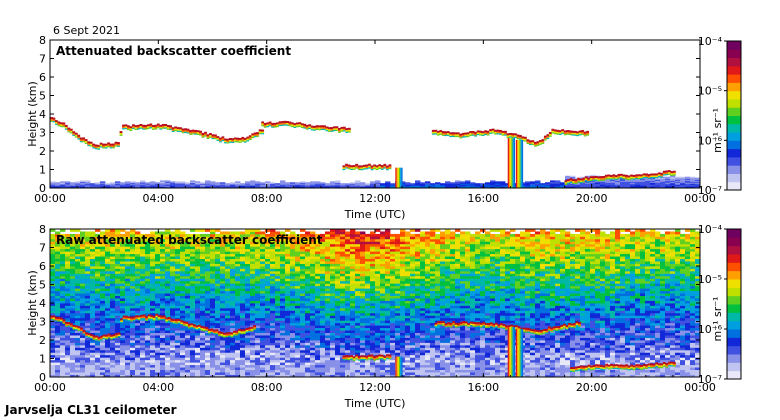 The height and width of the screenshot is (420, 780). What do you see at coordinates (189, 240) in the screenshot?
I see `panel-title: Raw attenuated backscatter coefficient` at bounding box center [189, 240].